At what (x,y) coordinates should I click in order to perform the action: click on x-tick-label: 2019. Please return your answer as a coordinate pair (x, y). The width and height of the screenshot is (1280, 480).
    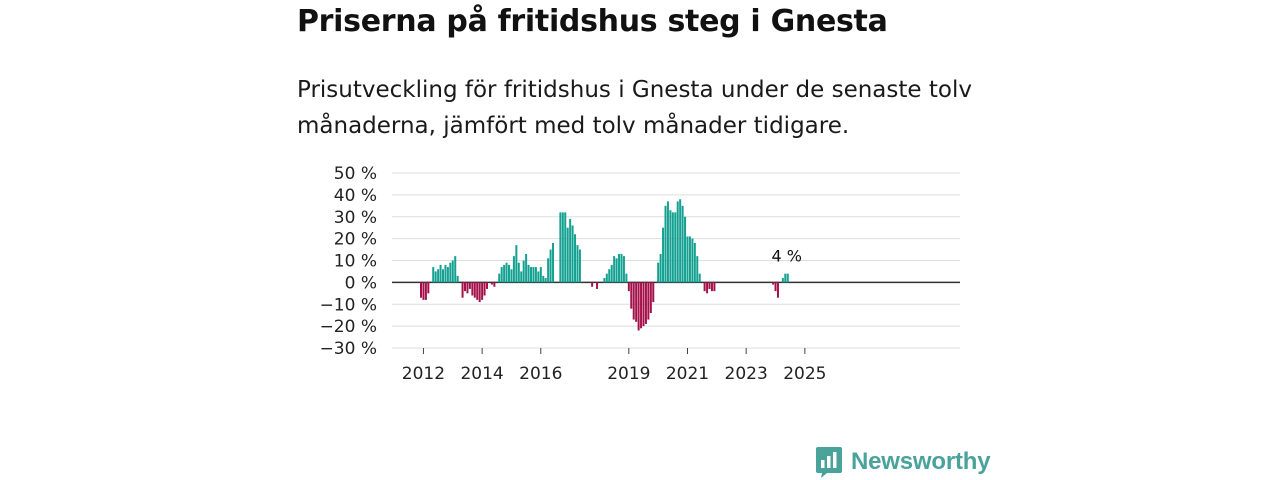
    Looking at the image, I should click on (628, 374).